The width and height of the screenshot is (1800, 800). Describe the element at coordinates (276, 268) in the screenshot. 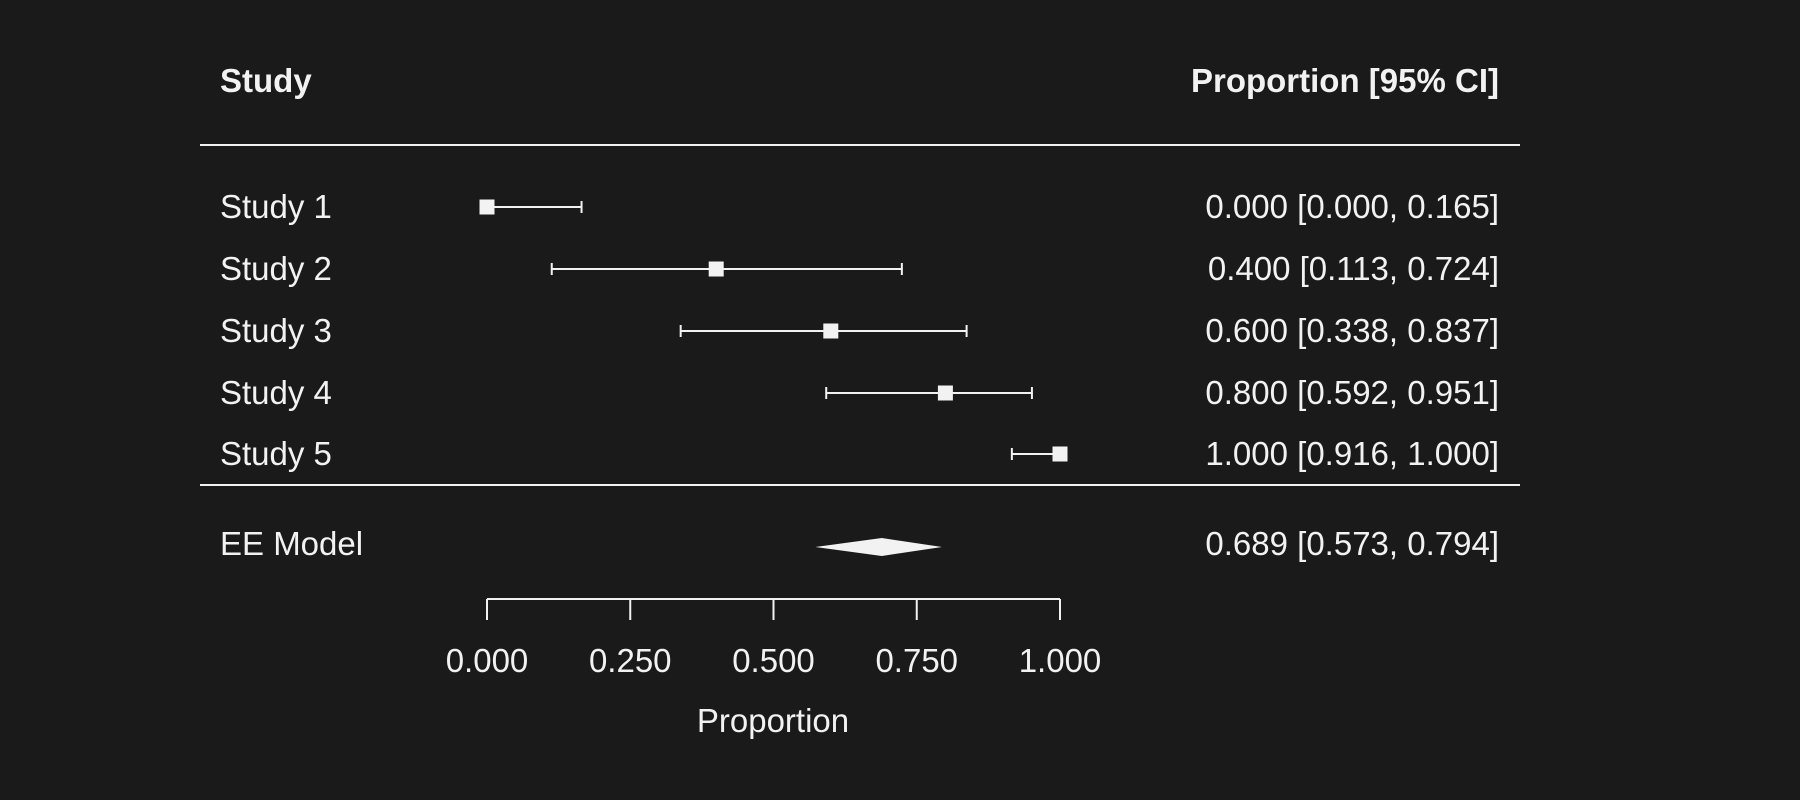

I see `study-label: Study 2` at that location.